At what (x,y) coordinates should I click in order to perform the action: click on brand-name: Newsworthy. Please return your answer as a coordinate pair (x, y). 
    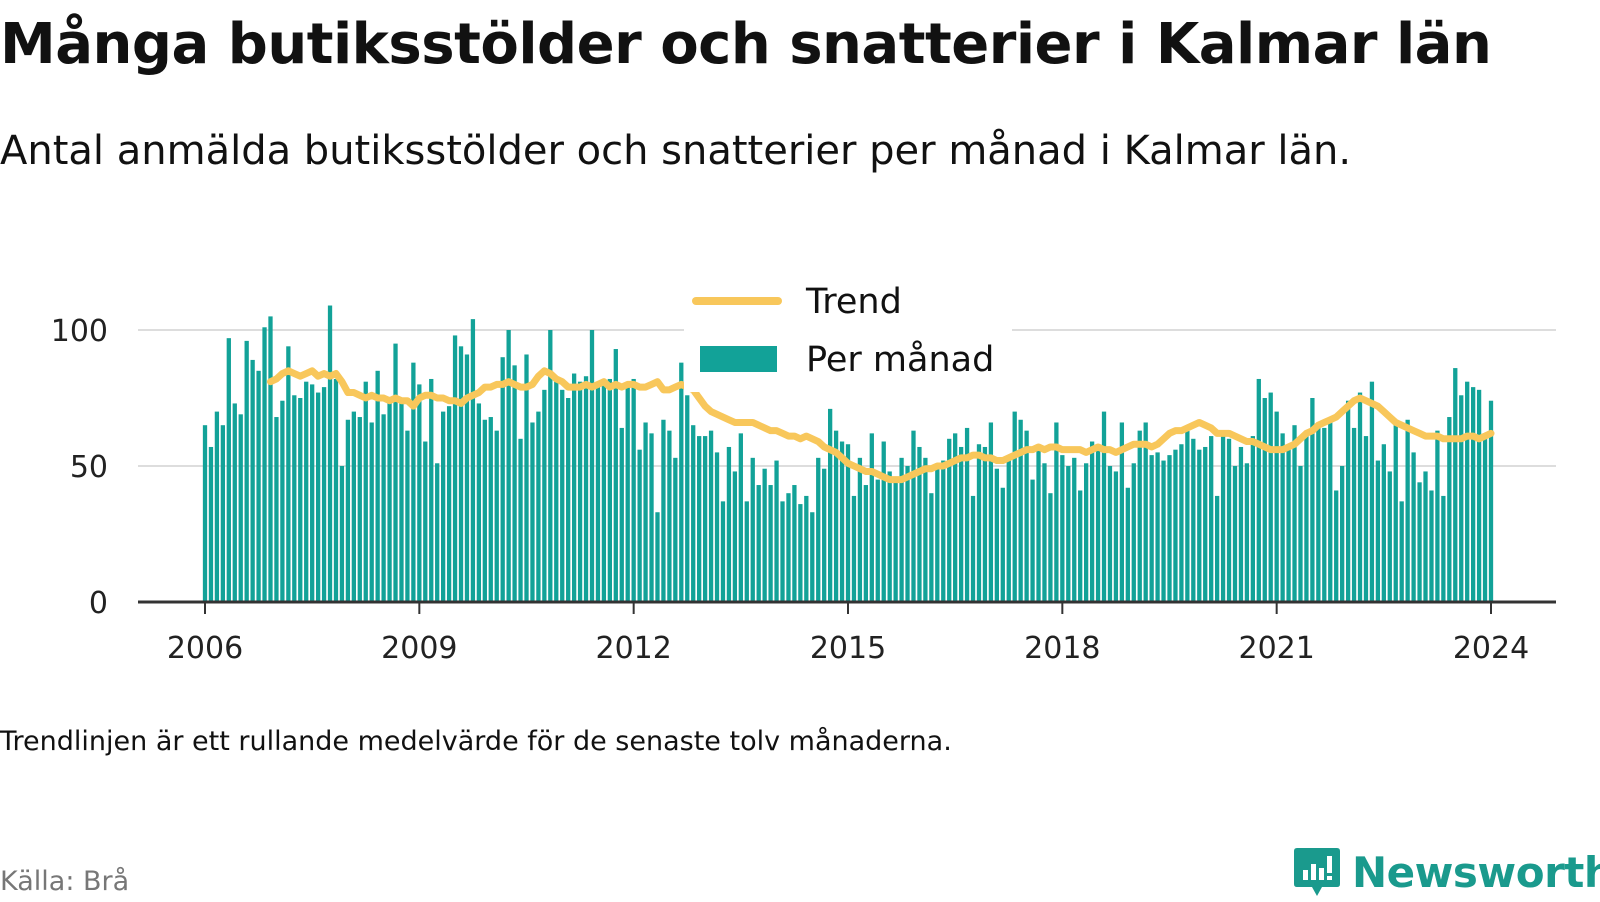
    Looking at the image, I should click on (1476, 872).